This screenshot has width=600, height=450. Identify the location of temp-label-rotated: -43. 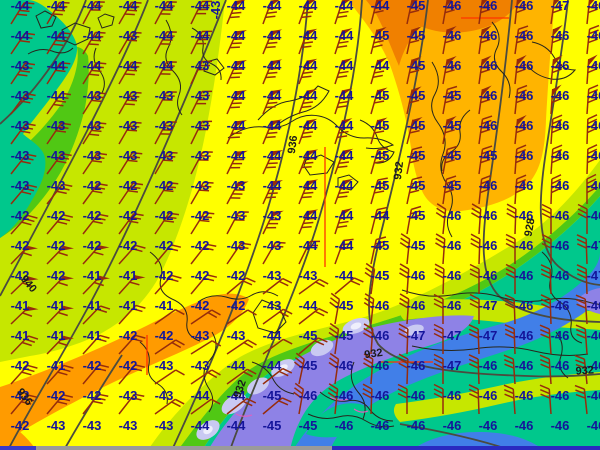
(215, 10).